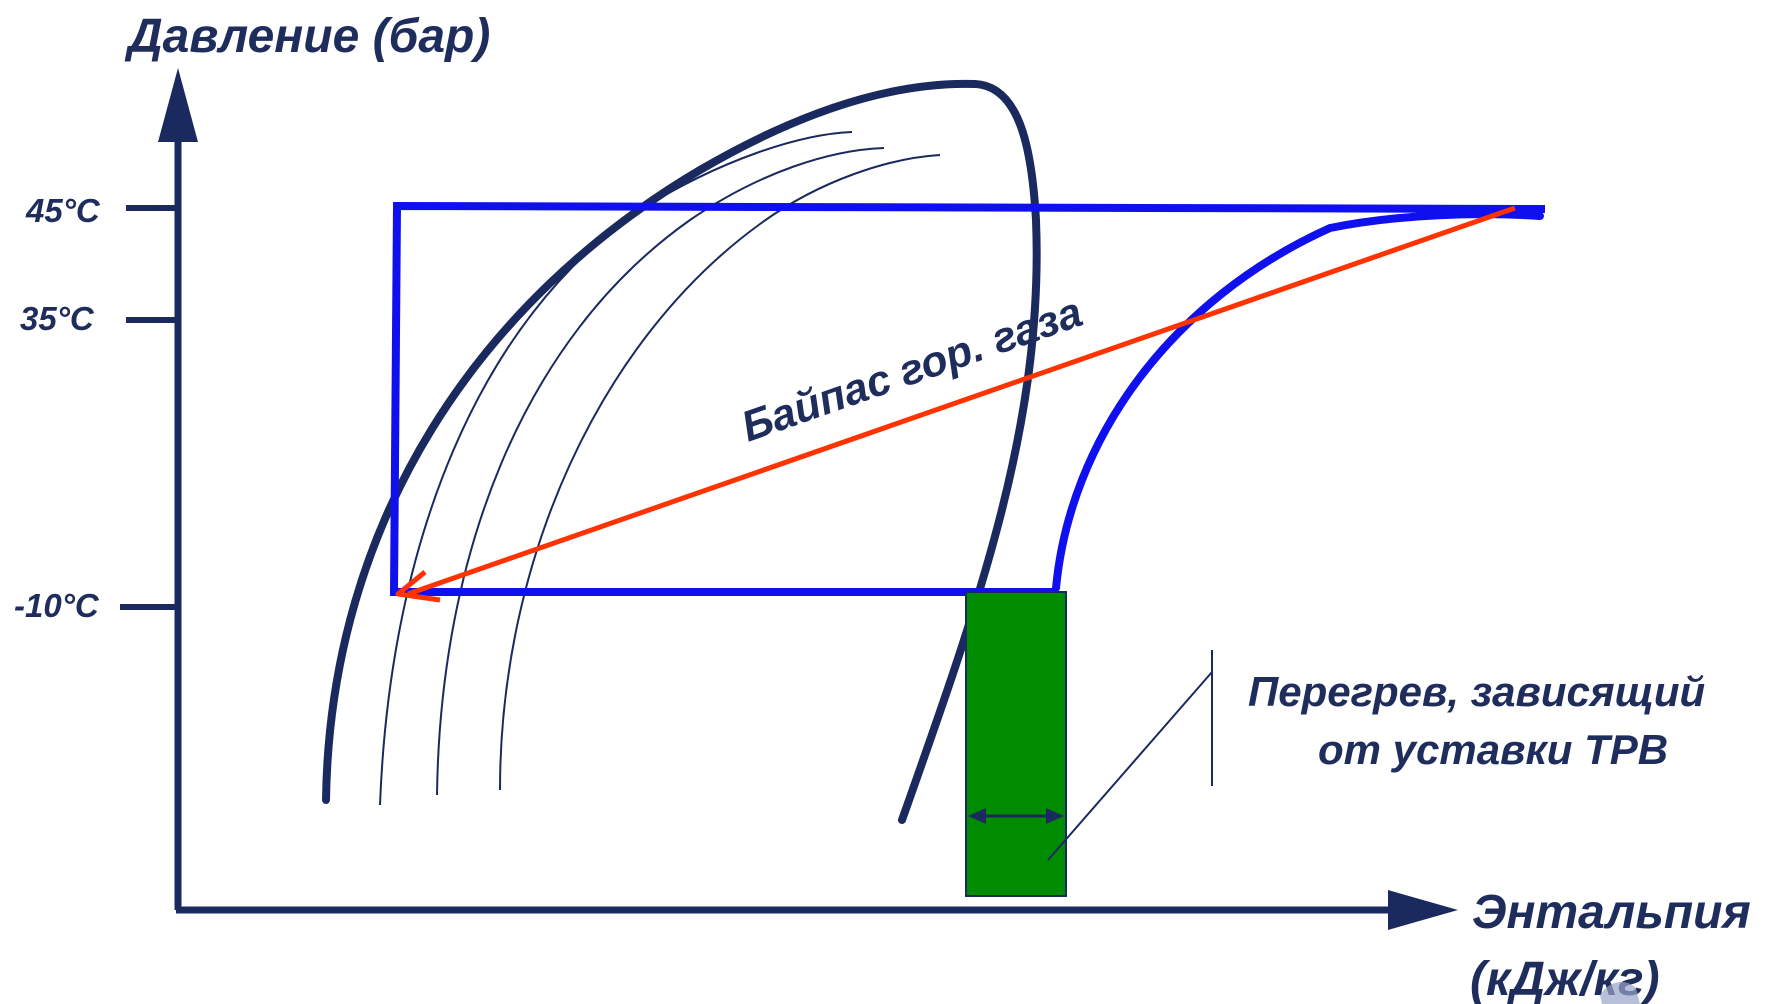  I want to click on tick-label-35: 35°C, so click(57, 318).